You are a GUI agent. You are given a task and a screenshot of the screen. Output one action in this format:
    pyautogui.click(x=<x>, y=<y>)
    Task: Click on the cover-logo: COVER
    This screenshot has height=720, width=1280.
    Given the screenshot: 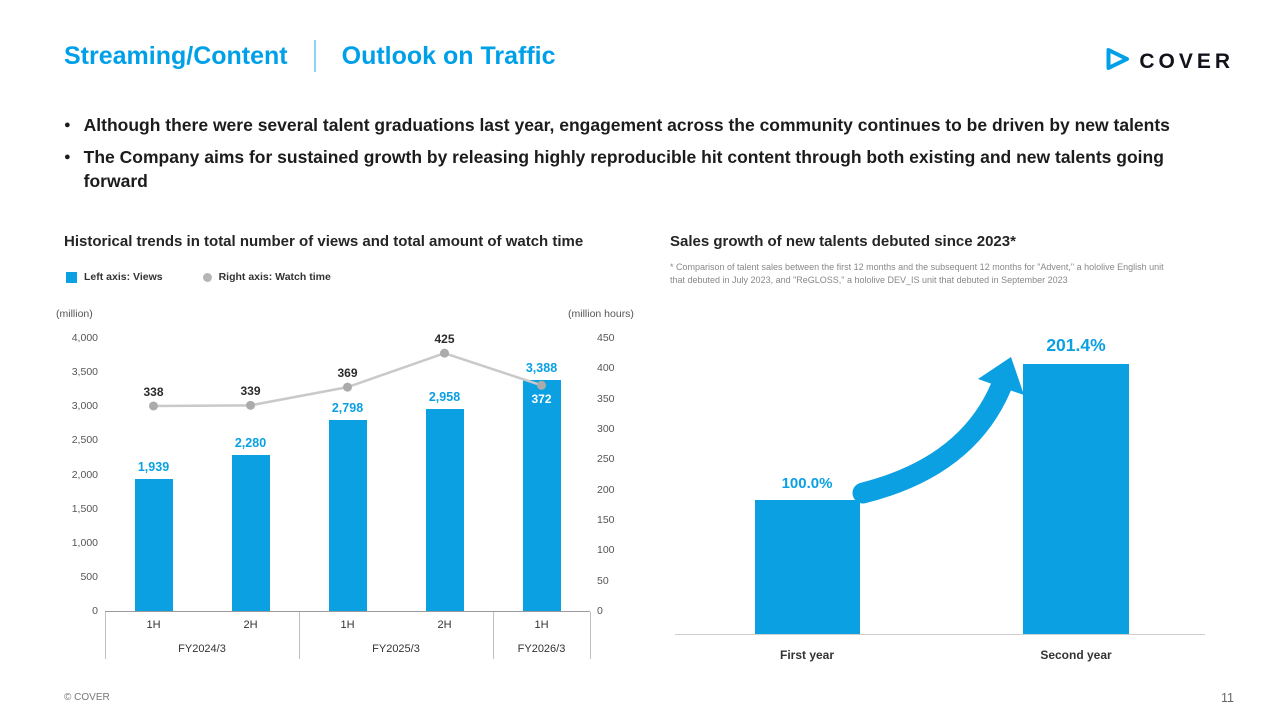 What is the action you would take?
    pyautogui.click(x=1169, y=61)
    